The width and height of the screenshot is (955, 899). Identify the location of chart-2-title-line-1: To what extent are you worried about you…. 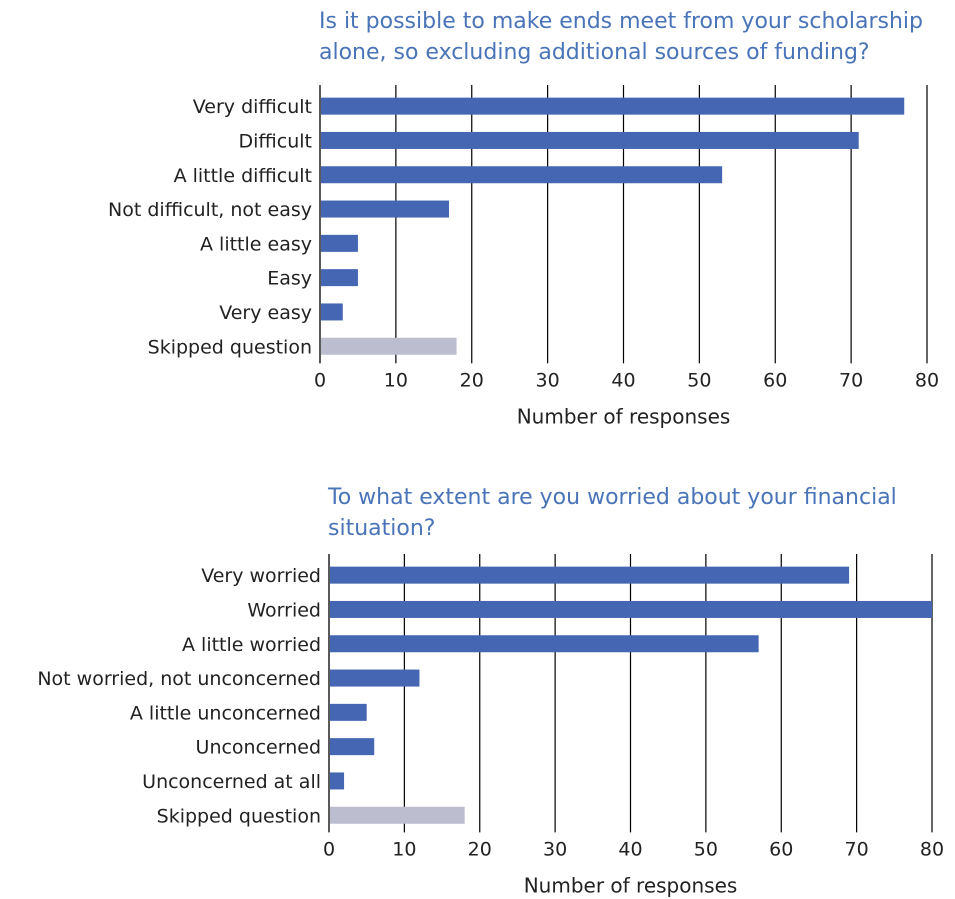
(612, 497).